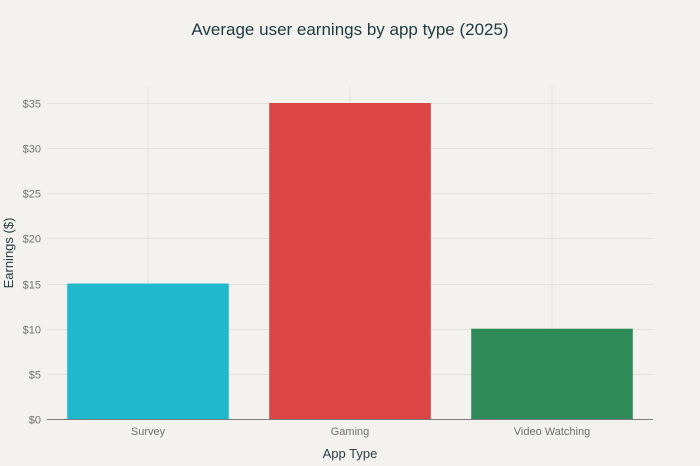 This screenshot has width=700, height=466. What do you see at coordinates (32, 263) in the screenshot?
I see `y-axis-ticks: $0 $5 $10 $15 $20 $25 $30 $35` at bounding box center [32, 263].